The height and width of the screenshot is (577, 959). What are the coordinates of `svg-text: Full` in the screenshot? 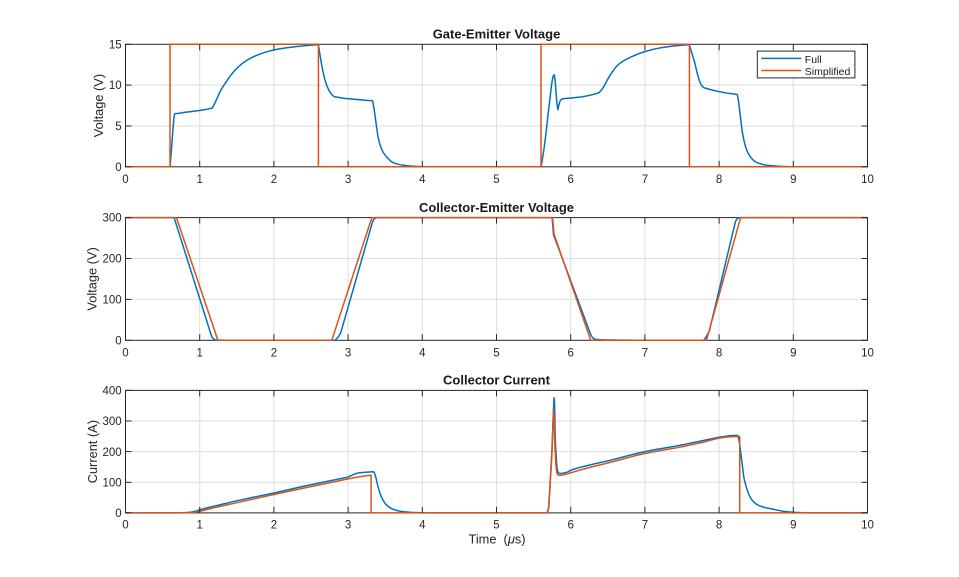 It's located at (813, 60).